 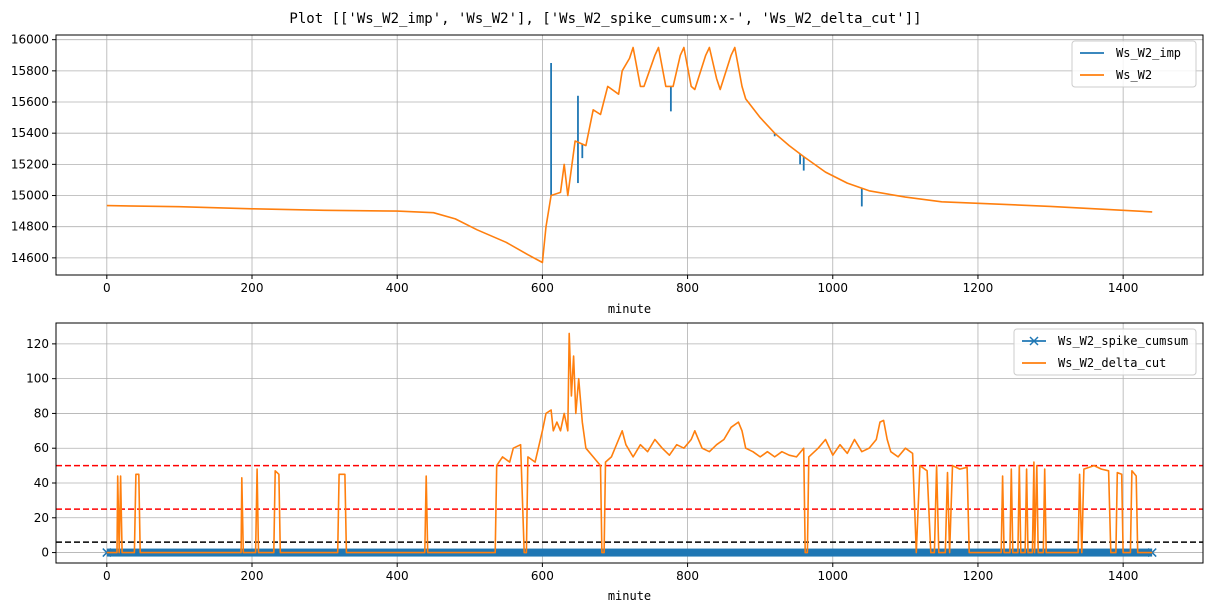 I want to click on top-y-tick-label: 15600, so click(x=30, y=102).